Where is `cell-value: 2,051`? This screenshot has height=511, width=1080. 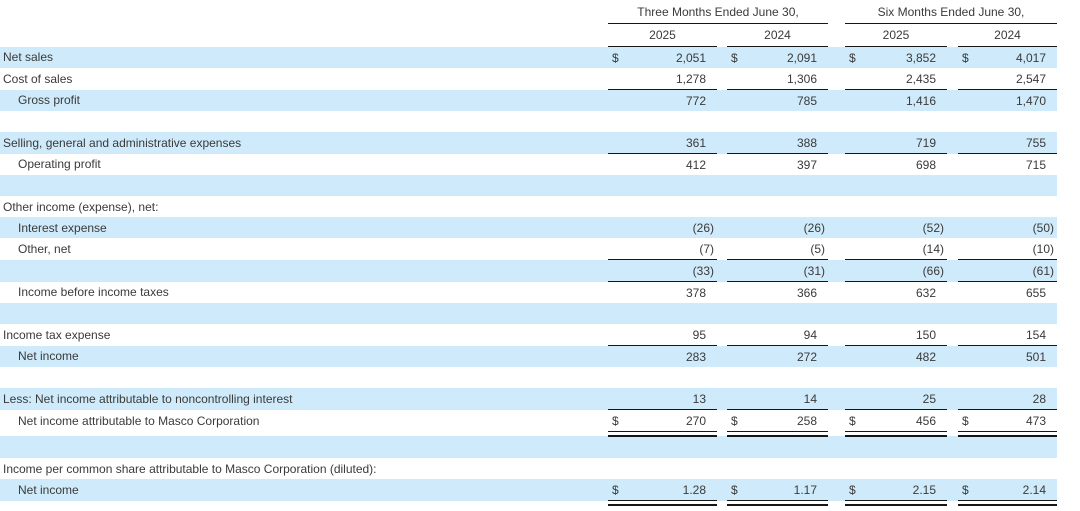 cell-value: 2,051 is located at coordinates (690, 57).